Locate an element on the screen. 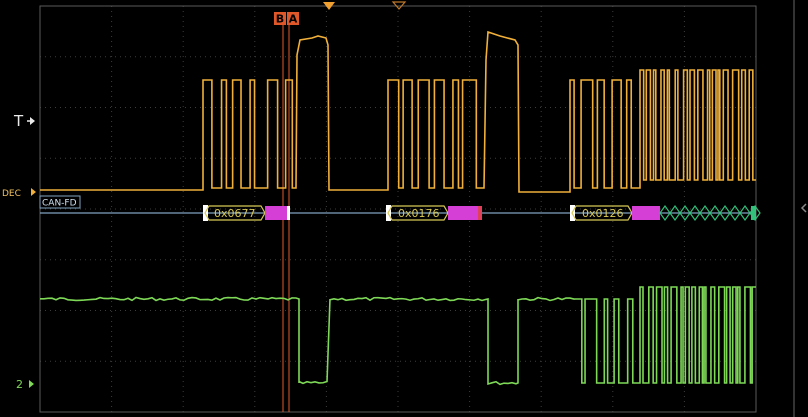  trigger-level-marker: T is located at coordinates (24, 121).